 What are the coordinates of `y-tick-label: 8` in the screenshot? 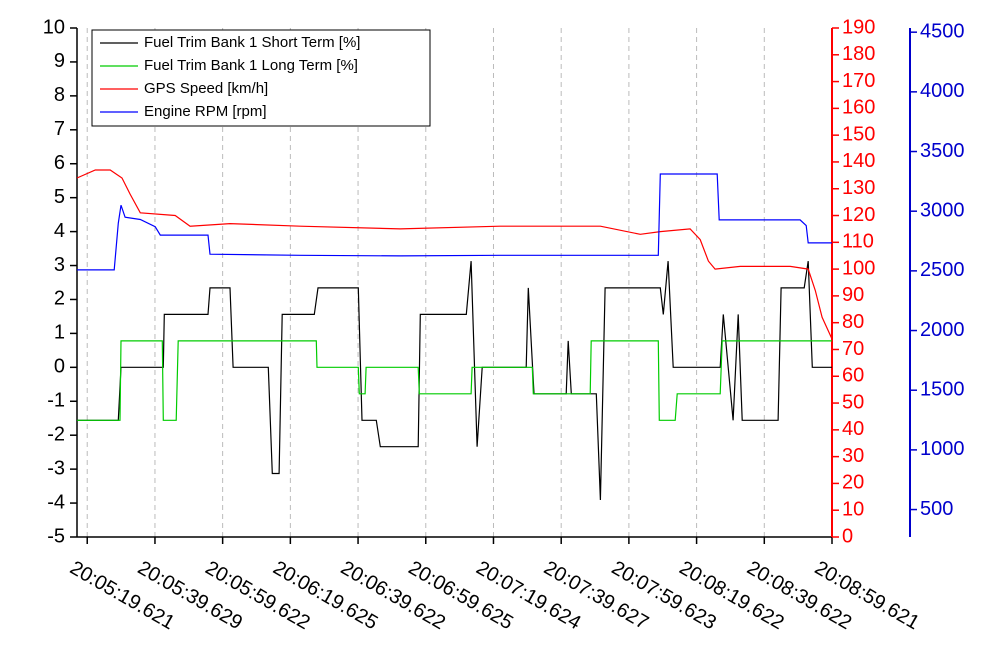 It's located at (59, 95).